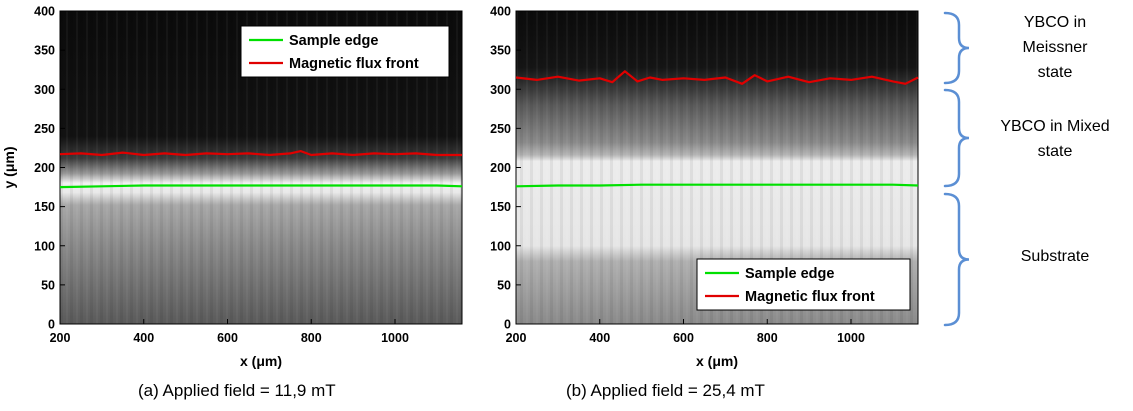 The height and width of the screenshot is (411, 1133). I want to click on region-label-meissner: YBCO in Meissner state, so click(1055, 47).